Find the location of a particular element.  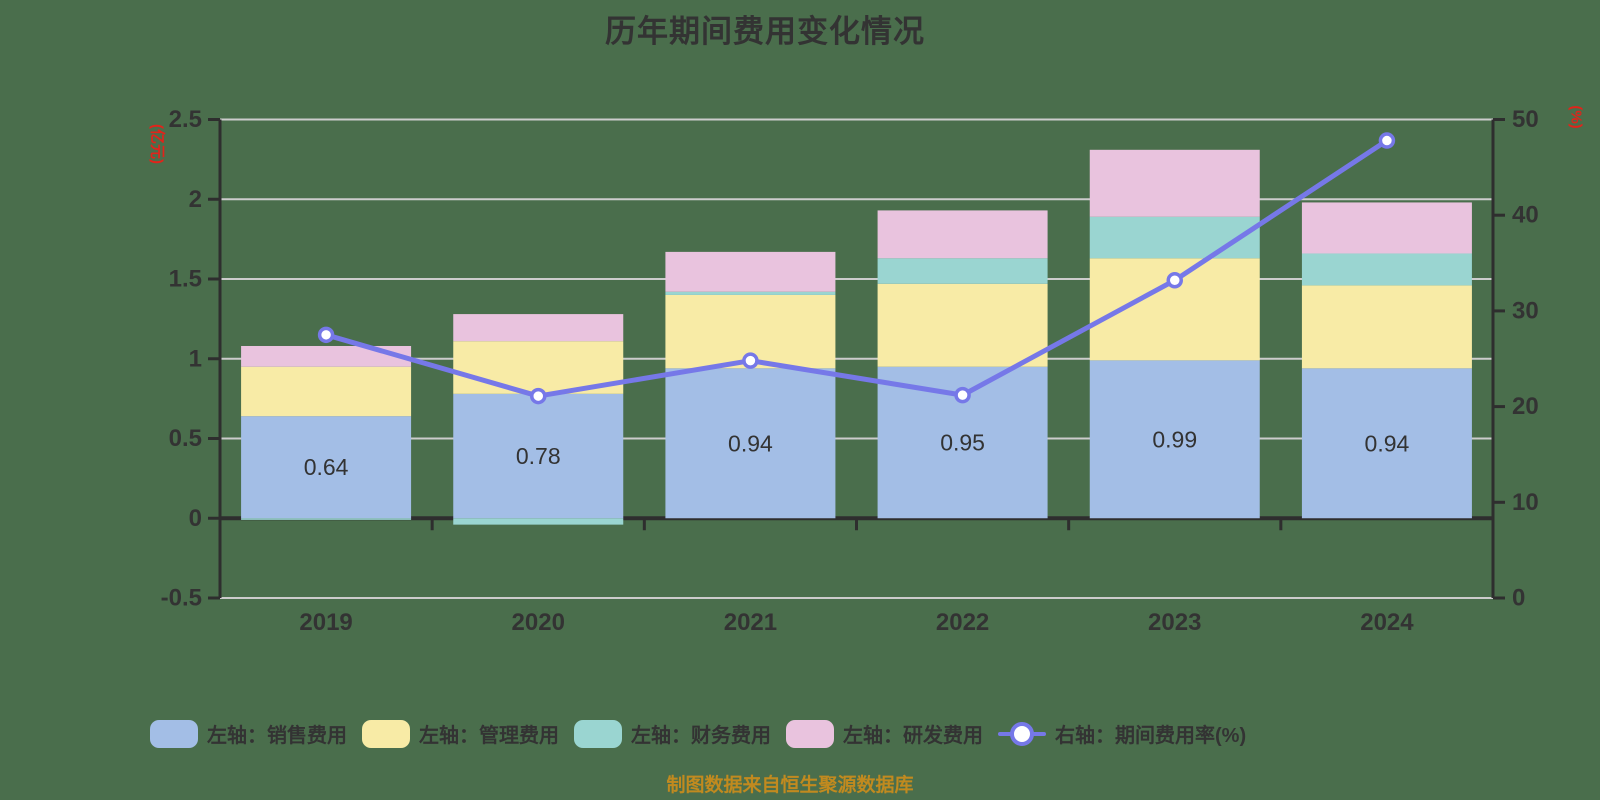

bar-segment-rd-2020 is located at coordinates (538, 328).